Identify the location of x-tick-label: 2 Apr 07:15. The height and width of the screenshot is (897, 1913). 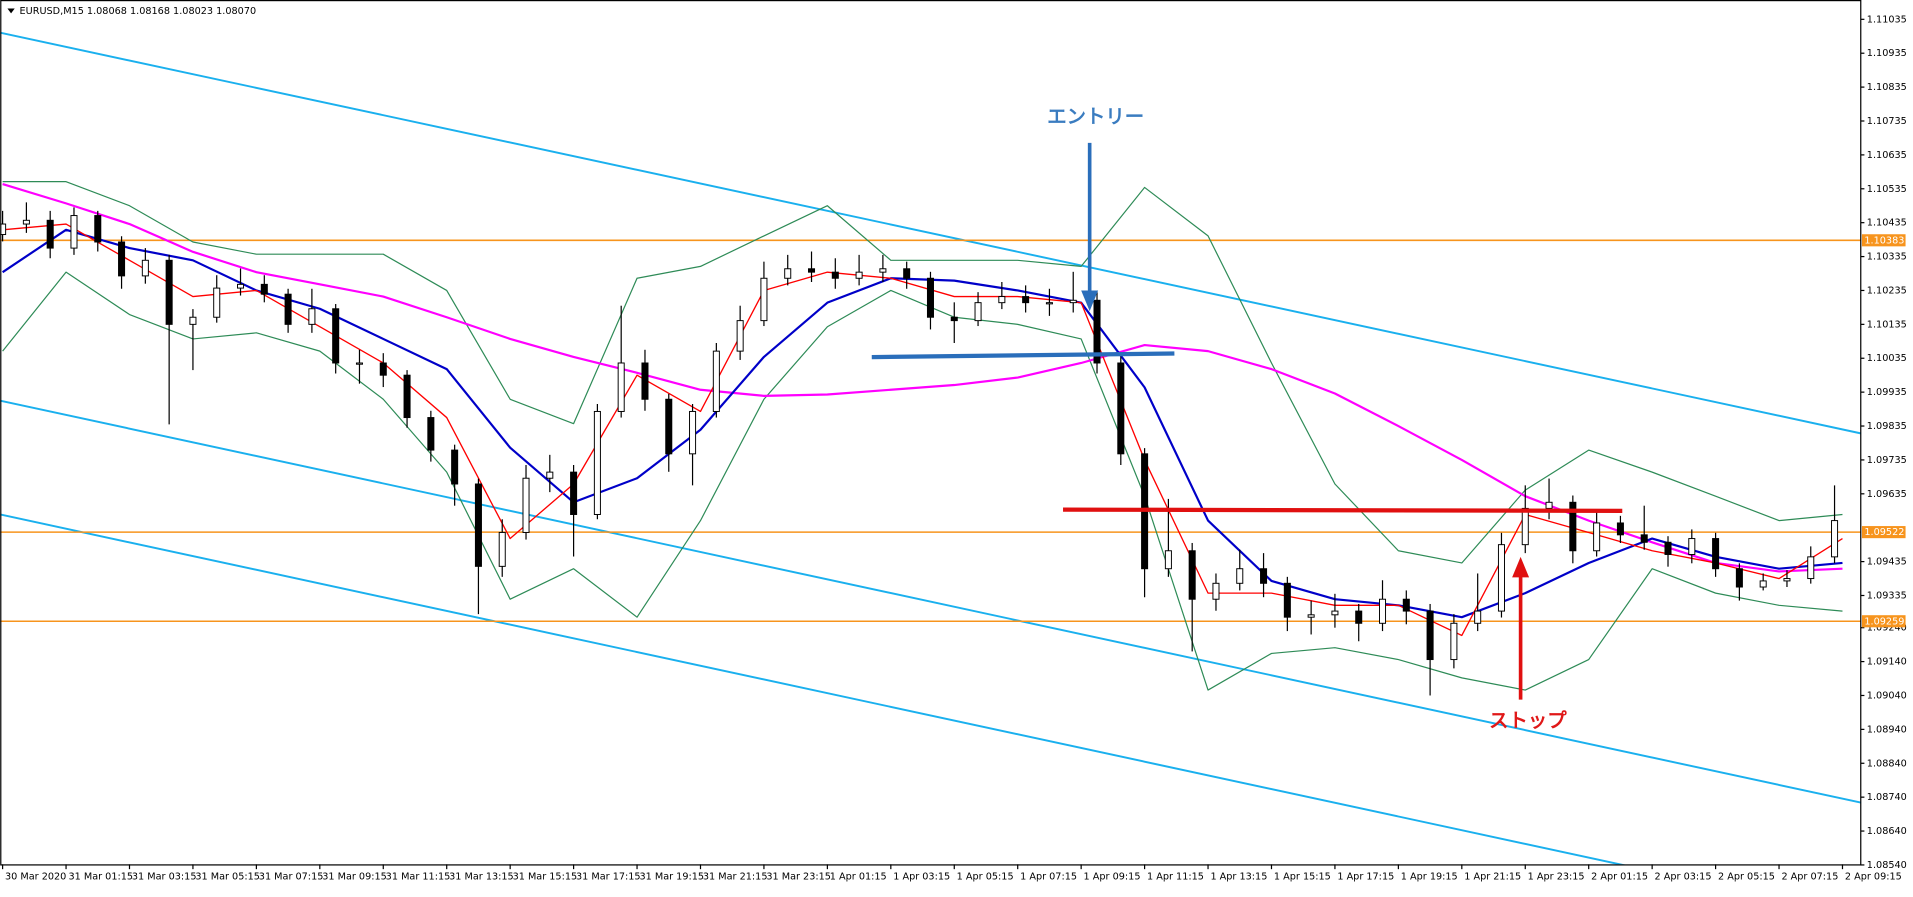
(1809, 876).